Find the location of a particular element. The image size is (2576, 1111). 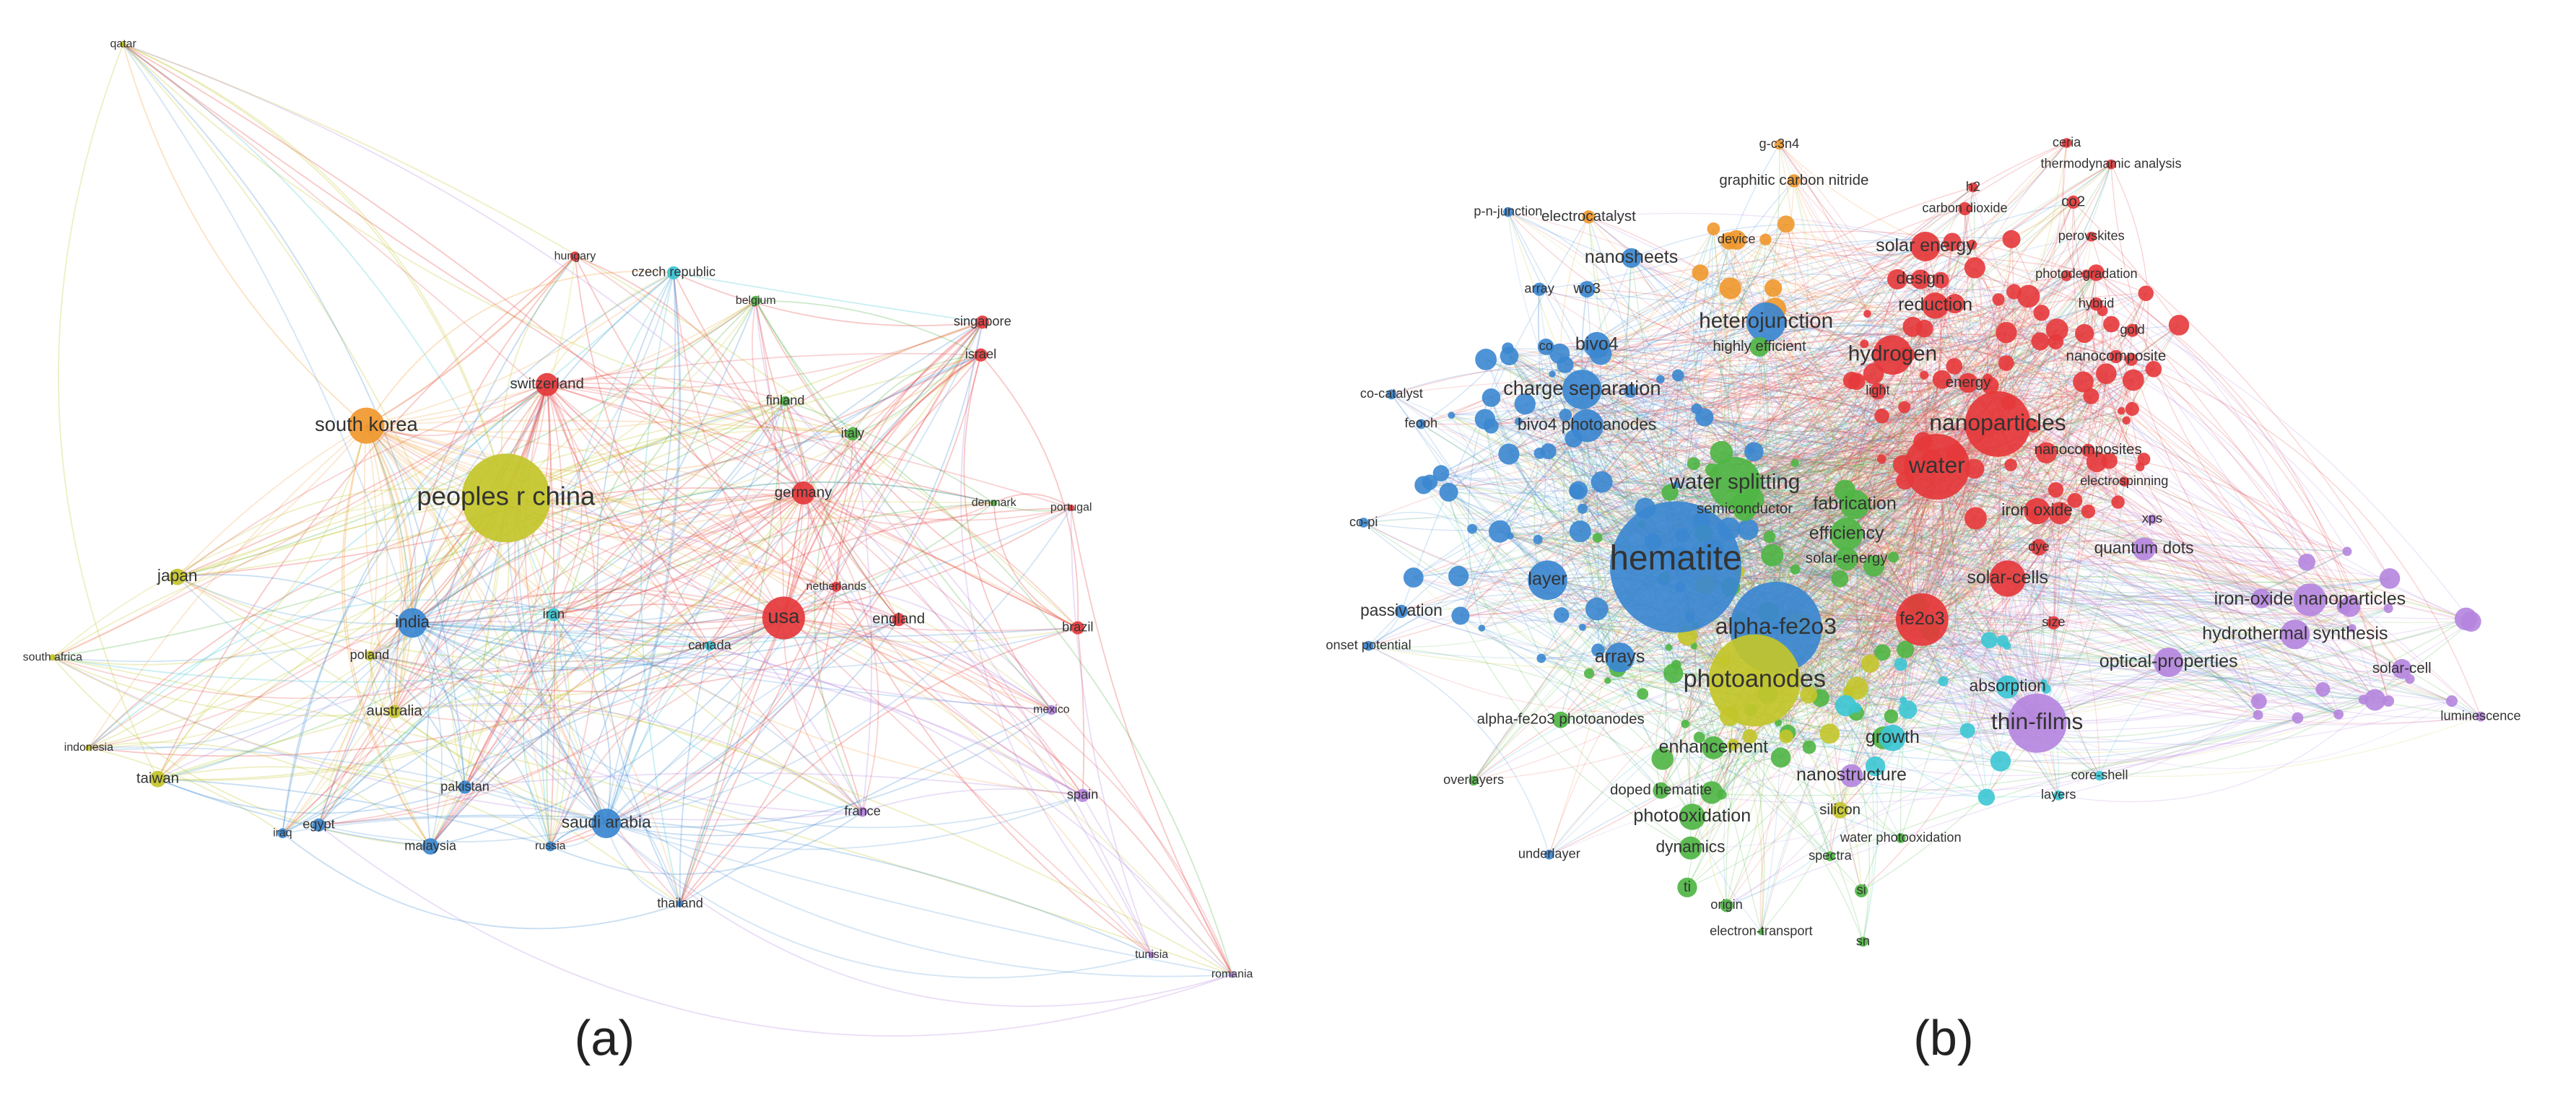

node-label: passivation is located at coordinates (1401, 610).